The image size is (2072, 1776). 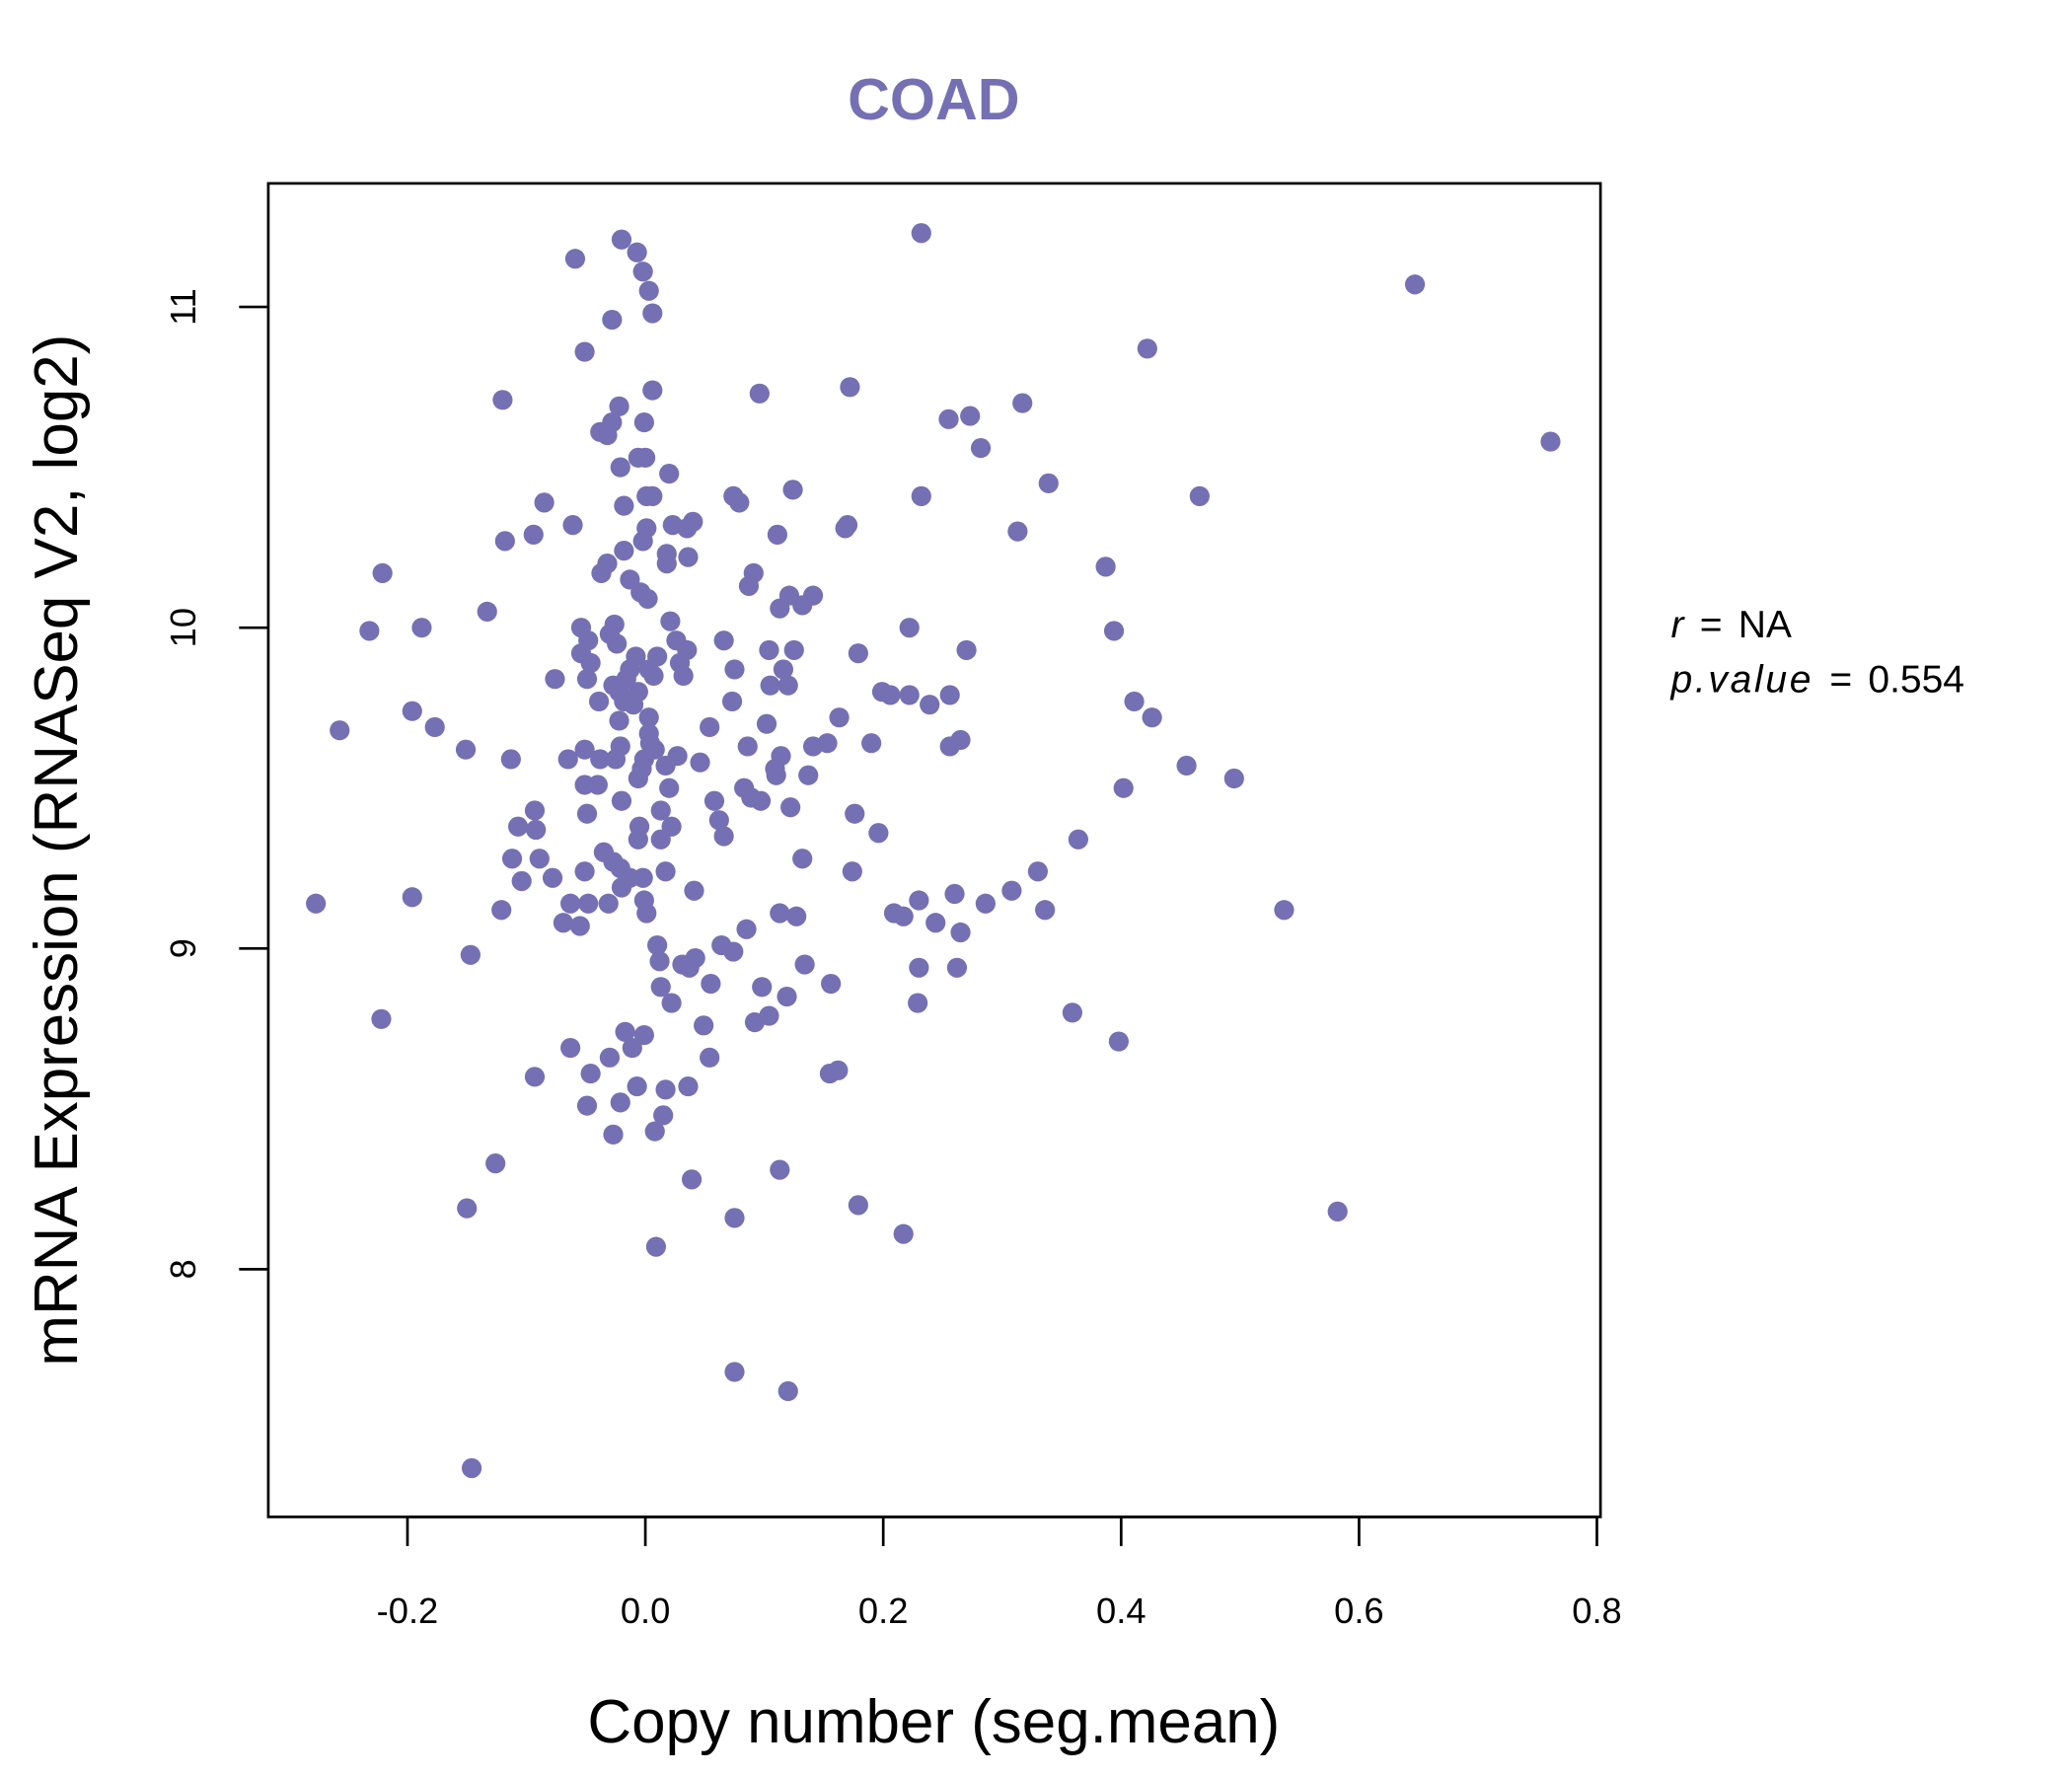 What do you see at coordinates (183, 1269) in the screenshot?
I see `y-tick-label: 8` at bounding box center [183, 1269].